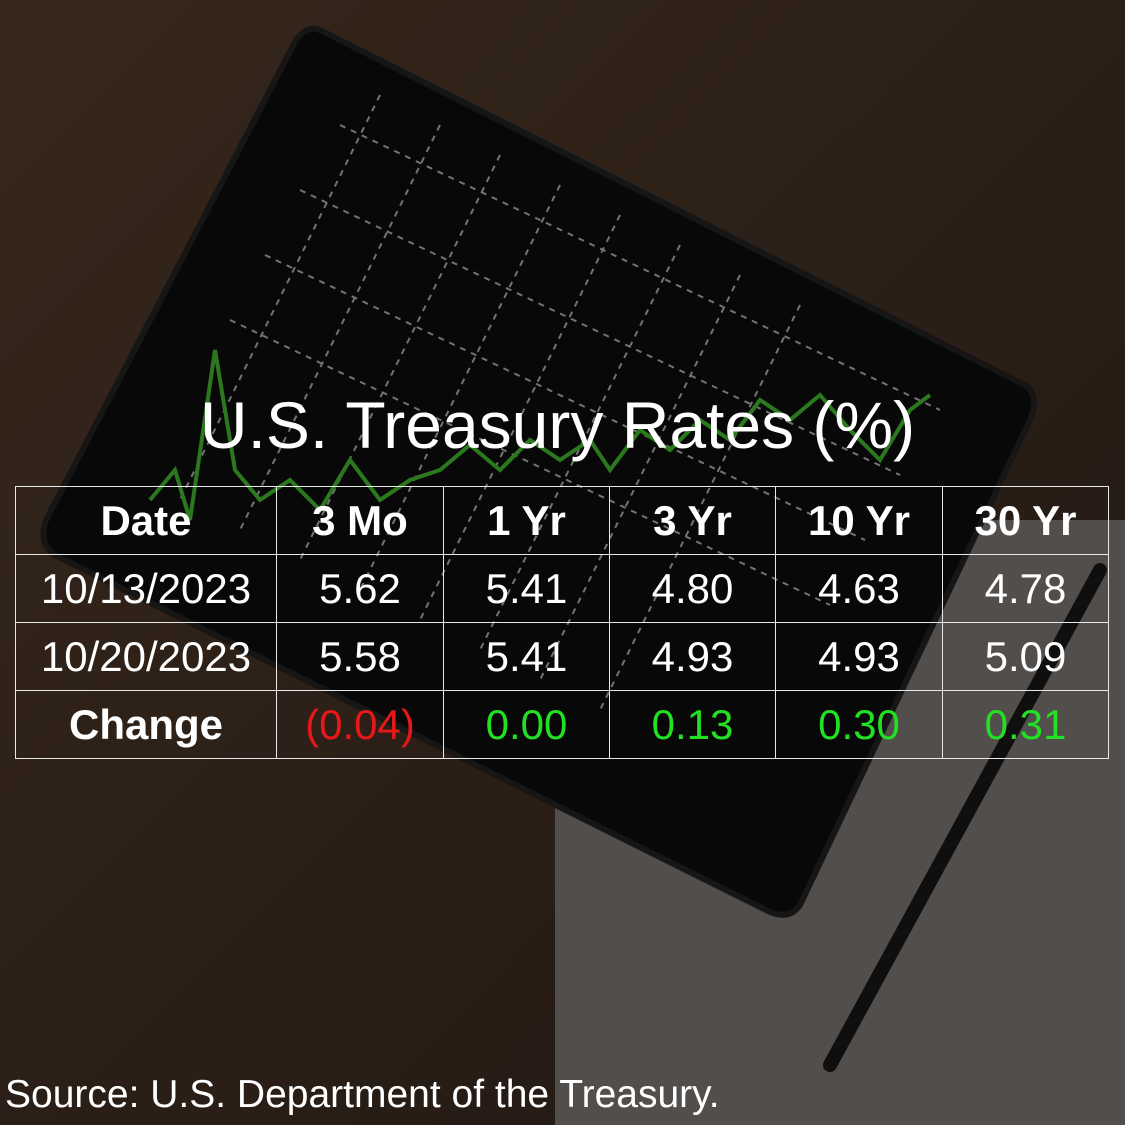  Describe the element at coordinates (362, 1094) in the screenshot. I see `source-note: Source: U.S. Department of the Treasury.` at that location.